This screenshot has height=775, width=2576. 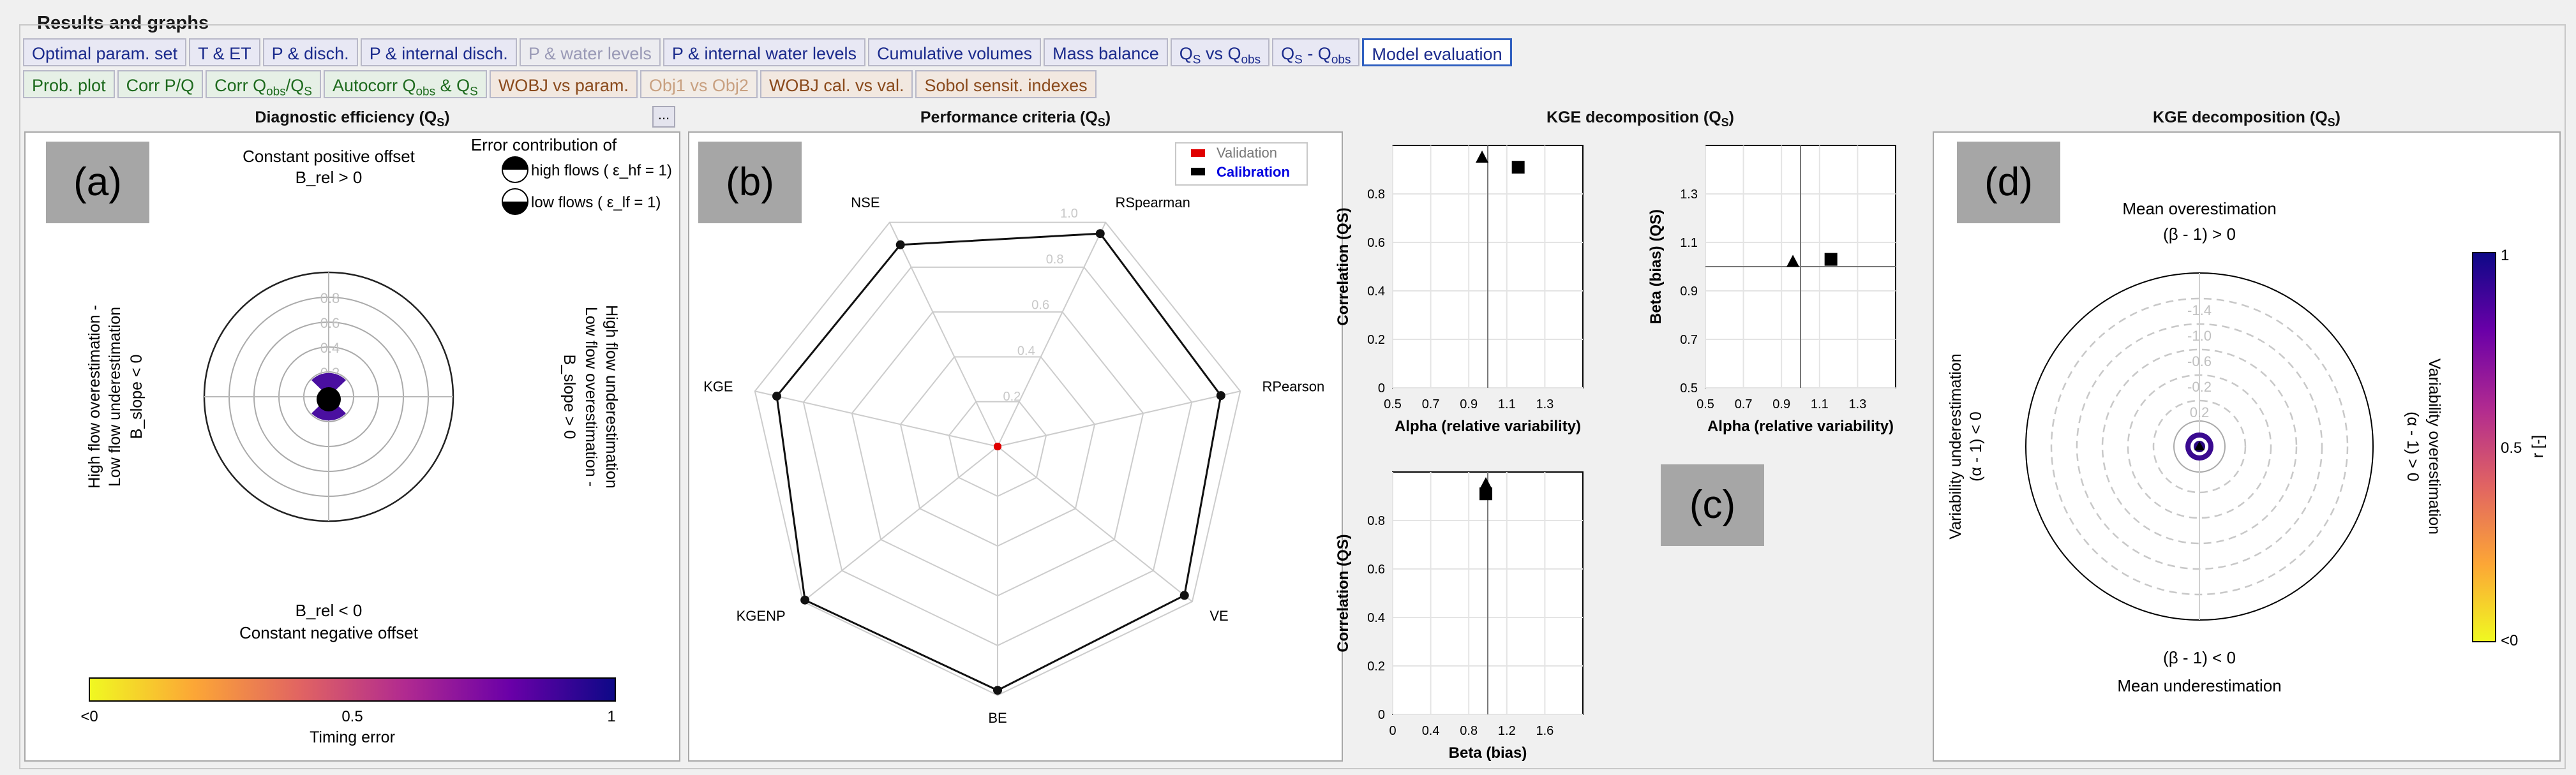 What do you see at coordinates (1545, 404) in the screenshot?
I see `kge-scatter-0-xtick-4: 1.3` at bounding box center [1545, 404].